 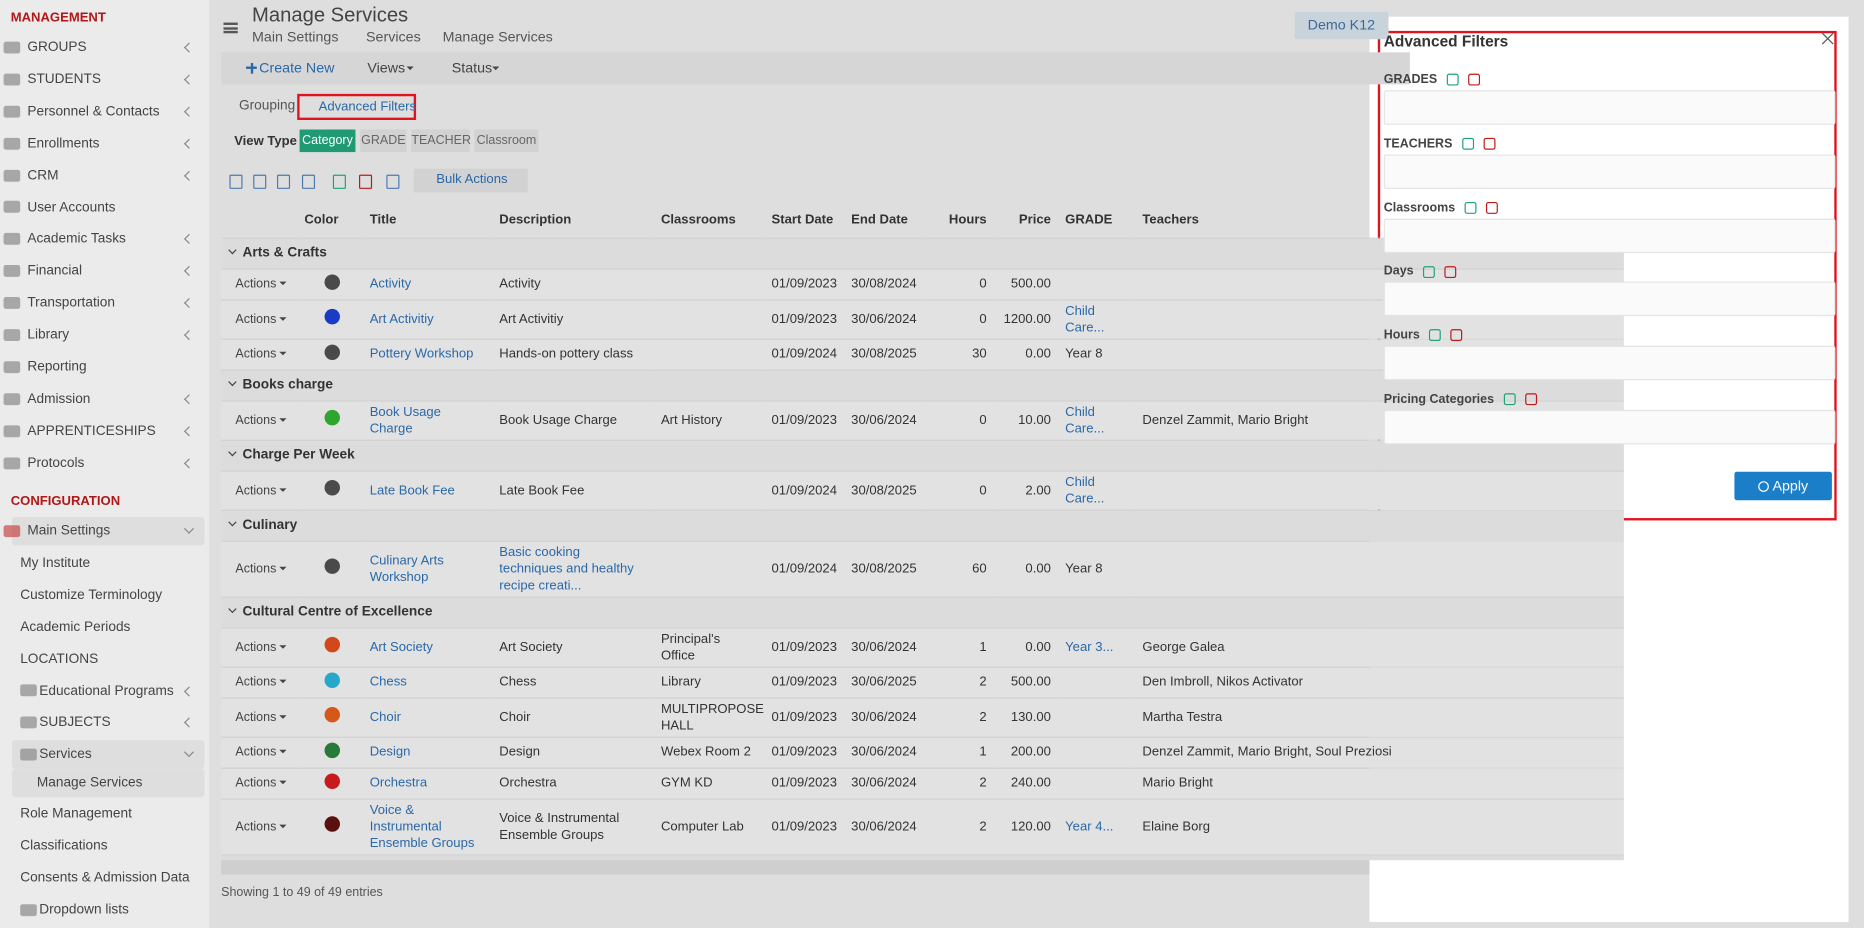 I want to click on view-type-option: Category, so click(x=327, y=141).